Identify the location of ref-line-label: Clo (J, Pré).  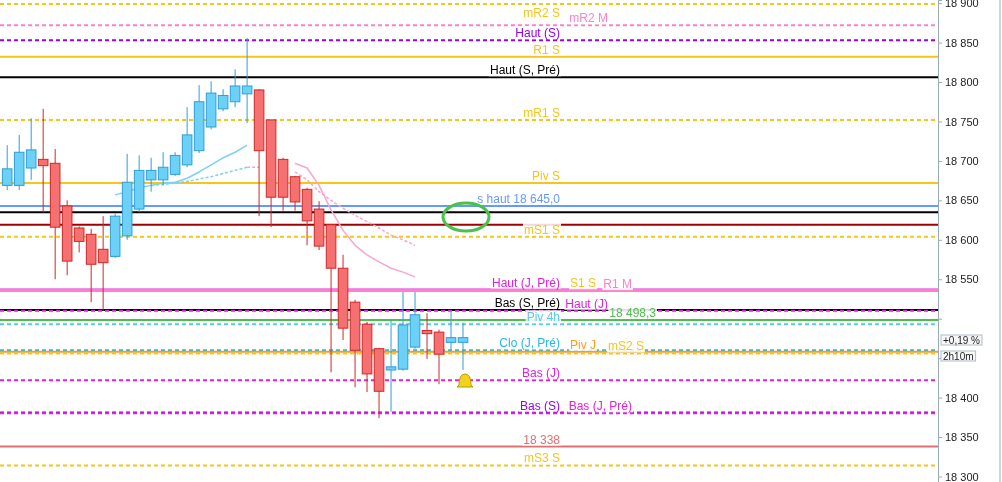
(529, 343).